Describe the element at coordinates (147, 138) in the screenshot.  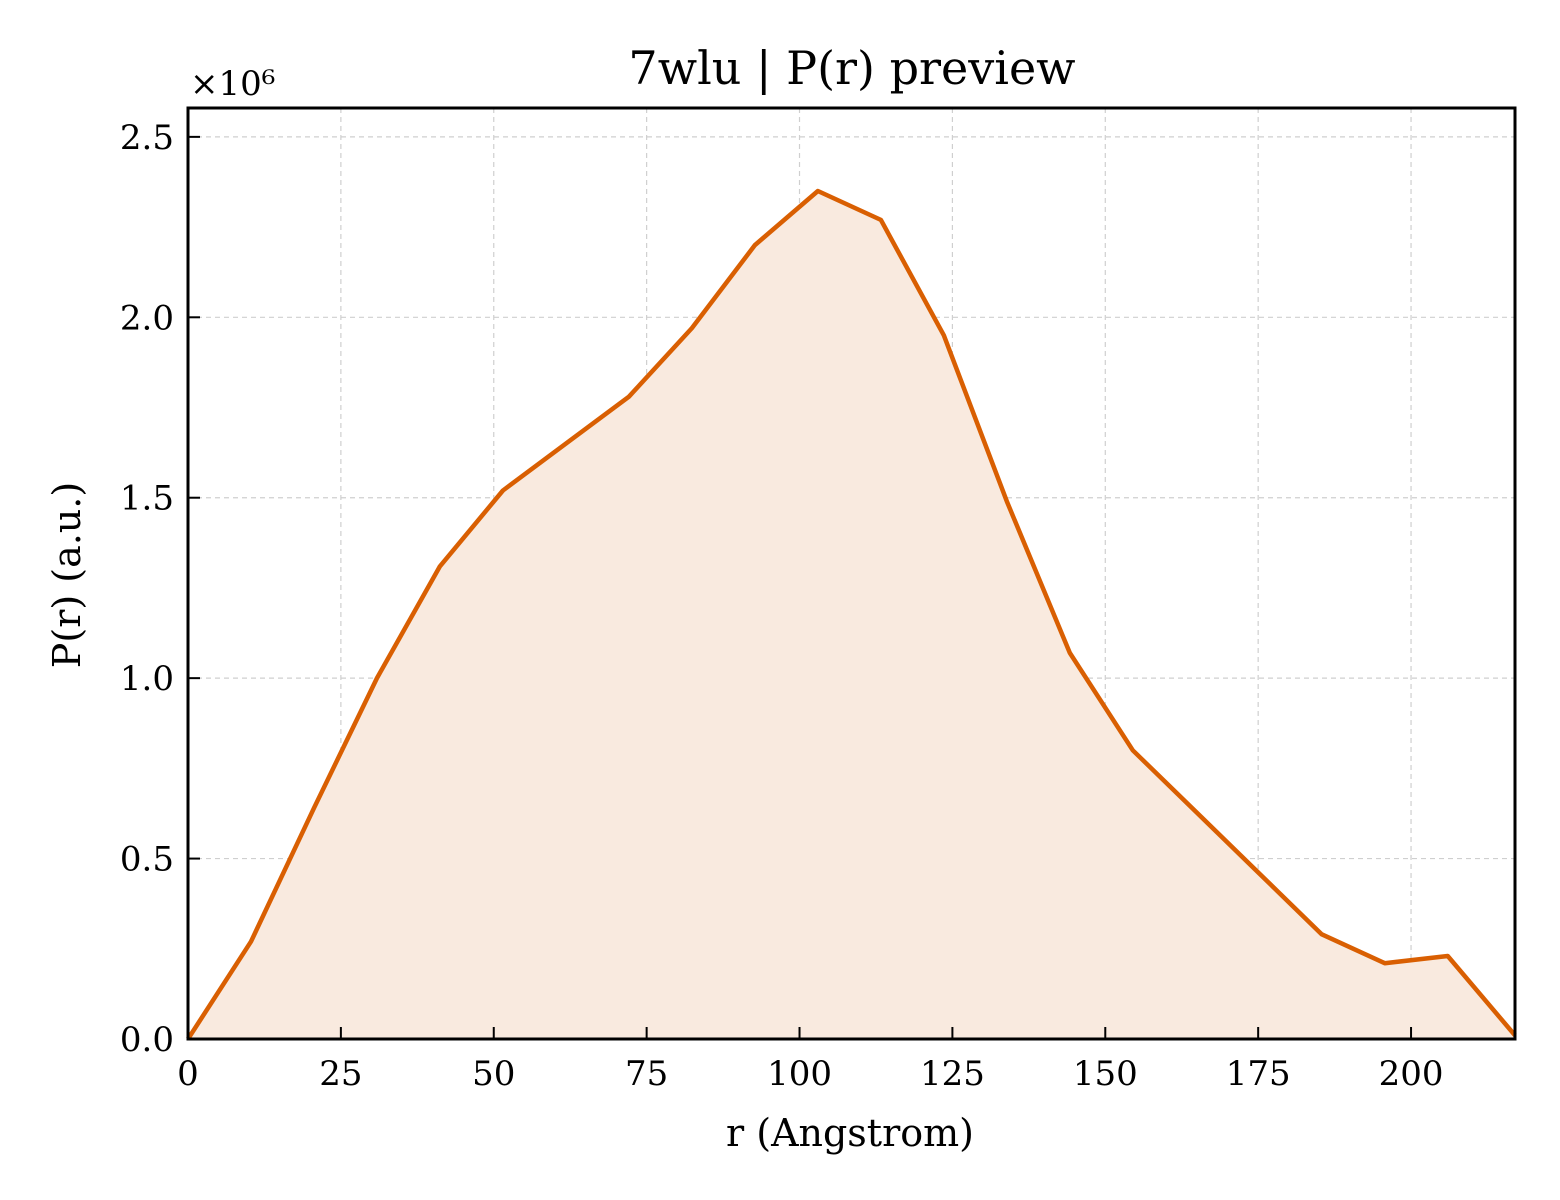
I see `y-tick-label: 2.5` at that location.